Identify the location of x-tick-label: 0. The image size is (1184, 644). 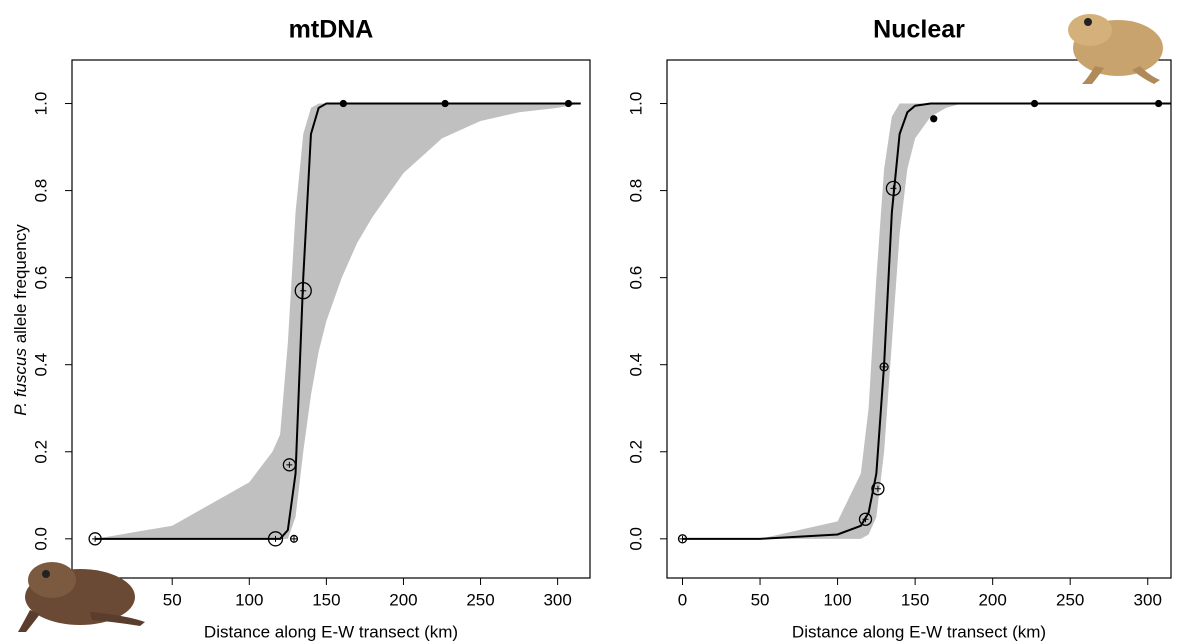
(682, 599).